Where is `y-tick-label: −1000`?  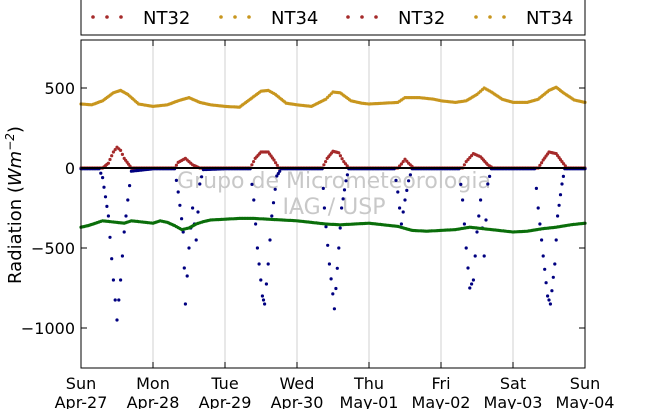
y-tick-label: −1000 is located at coordinates (48, 328).